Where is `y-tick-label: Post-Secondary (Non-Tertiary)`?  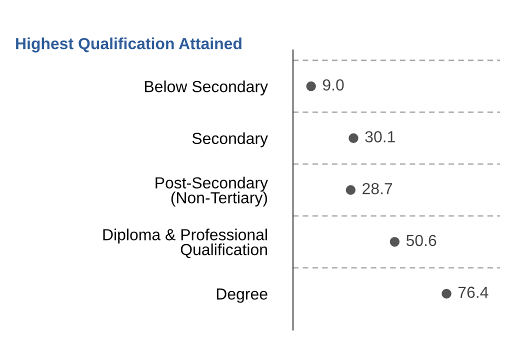
y-tick-label: Post-Secondary (Non-Tertiary) is located at coordinates (212, 191).